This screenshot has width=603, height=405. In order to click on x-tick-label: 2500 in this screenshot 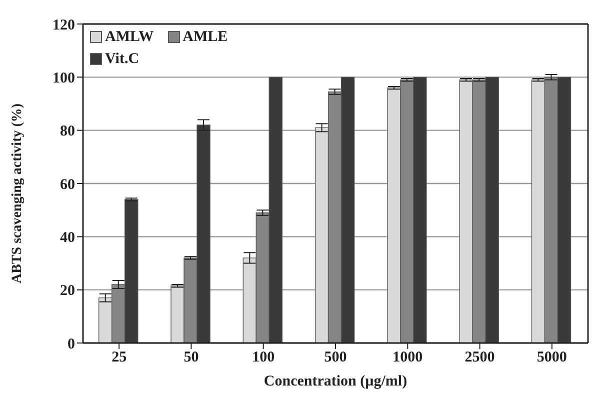, I will do `click(479, 358)`.